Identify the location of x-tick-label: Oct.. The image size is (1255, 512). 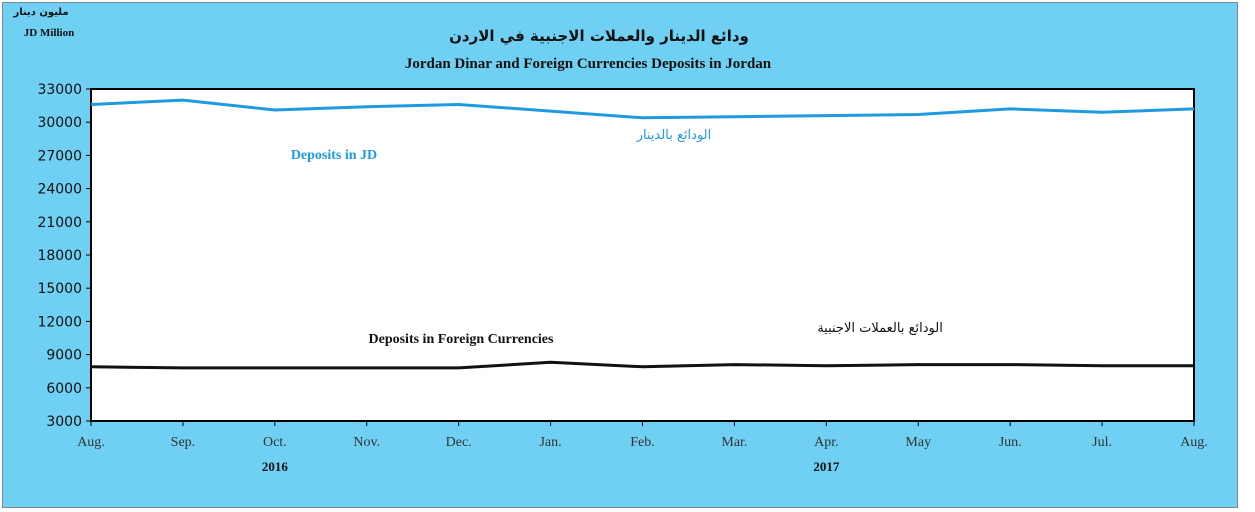
(275, 442).